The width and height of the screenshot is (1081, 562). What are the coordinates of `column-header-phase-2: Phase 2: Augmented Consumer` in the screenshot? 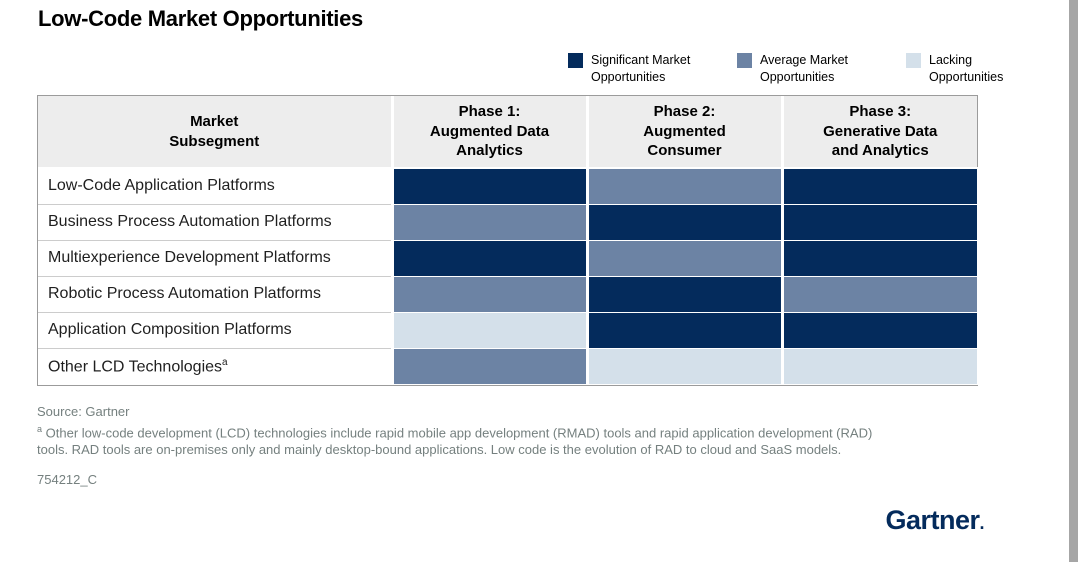 It's located at (683, 132).